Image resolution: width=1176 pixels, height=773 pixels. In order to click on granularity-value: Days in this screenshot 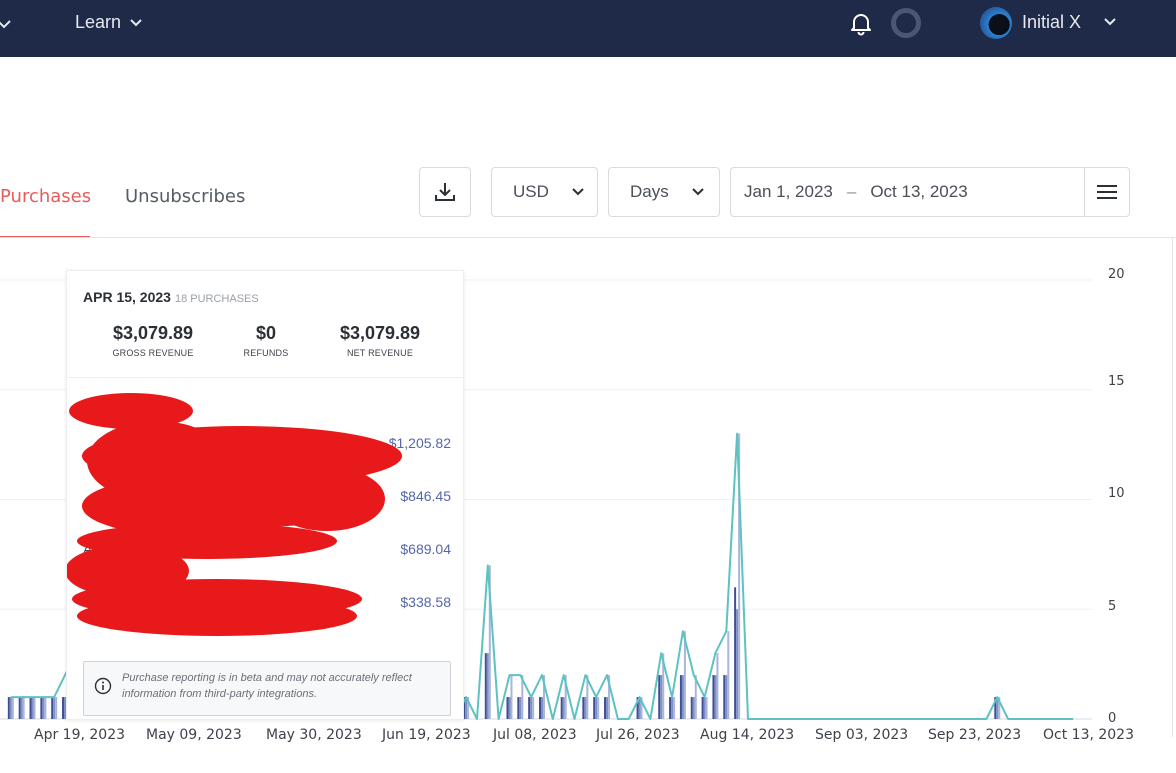, I will do `click(649, 191)`.